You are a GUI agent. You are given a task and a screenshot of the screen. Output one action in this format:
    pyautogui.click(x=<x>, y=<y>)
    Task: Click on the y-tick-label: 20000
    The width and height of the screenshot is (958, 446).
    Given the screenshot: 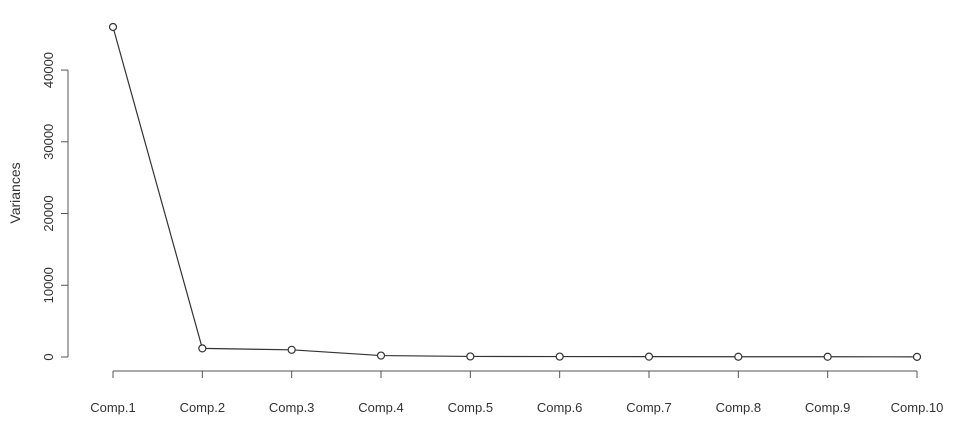 What is the action you would take?
    pyautogui.click(x=48, y=213)
    